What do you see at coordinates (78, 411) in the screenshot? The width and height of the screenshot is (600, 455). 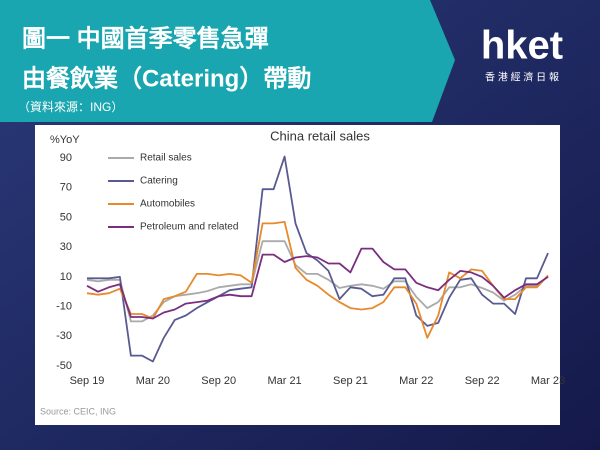 I see `chart-source: Source: CEIC, ING` at bounding box center [78, 411].